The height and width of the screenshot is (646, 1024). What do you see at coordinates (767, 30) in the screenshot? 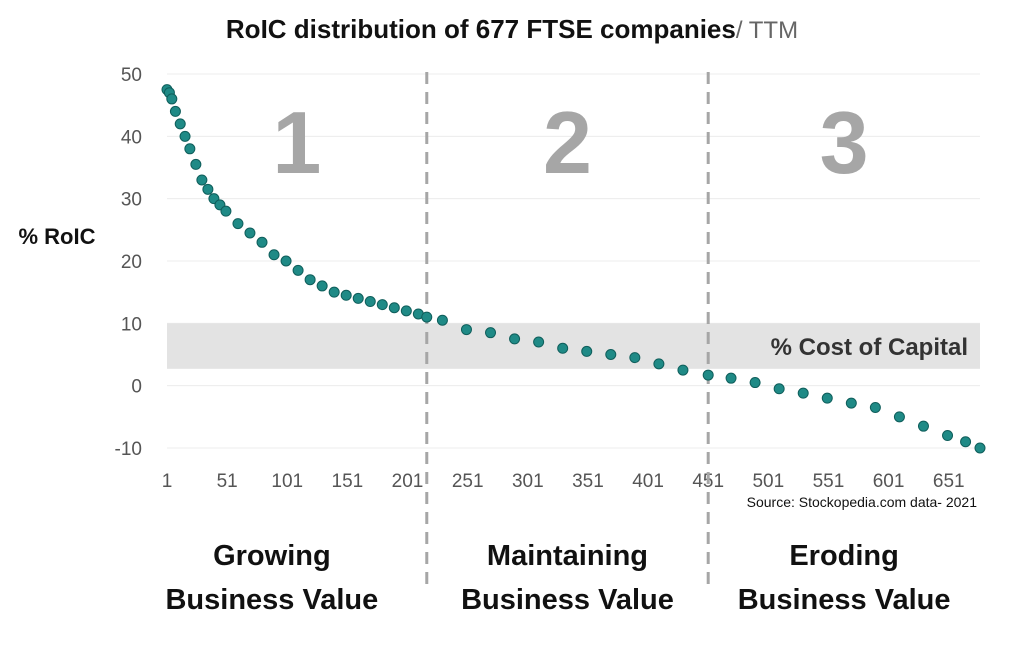
I see `chart-title-suffix: / TTM` at bounding box center [767, 30].